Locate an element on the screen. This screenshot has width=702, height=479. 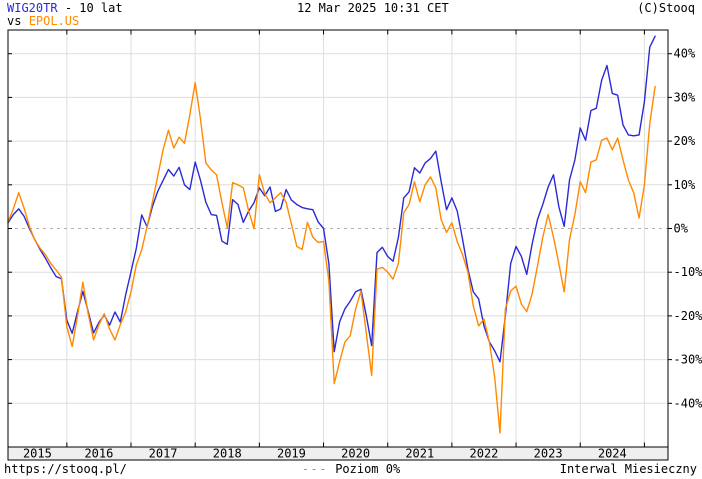
zero-line-legend: --- Poziom 0% is located at coordinates (351, 469).